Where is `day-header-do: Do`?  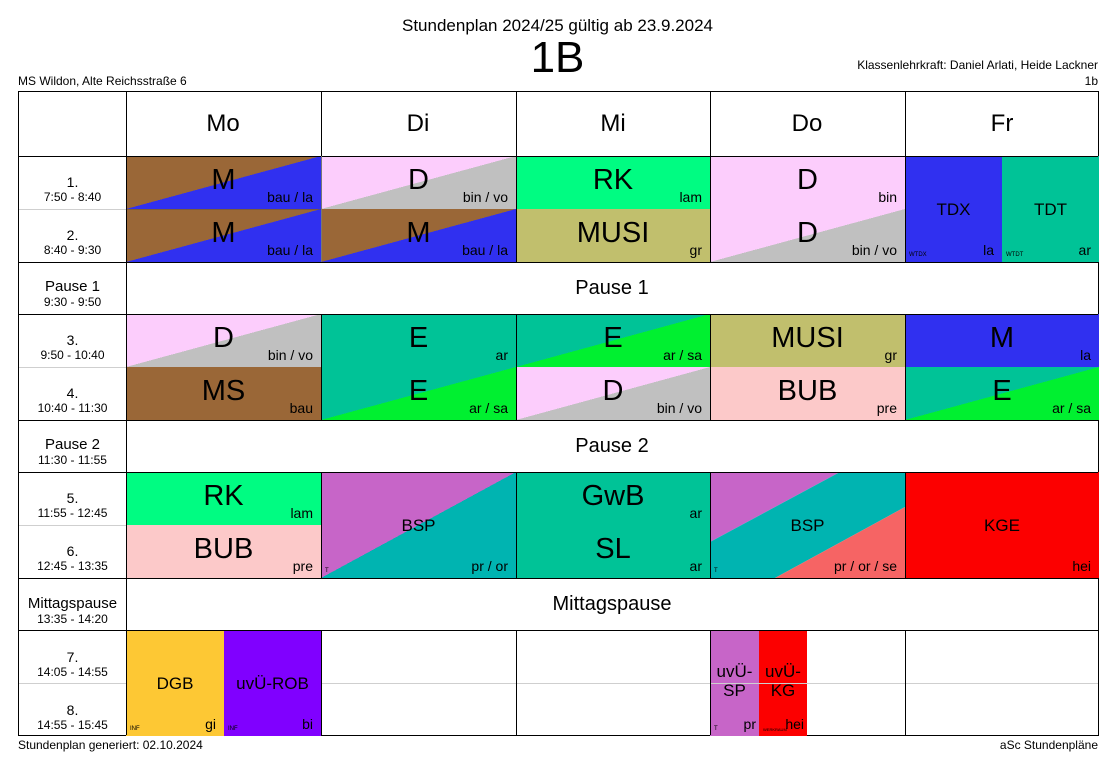
day-header-do: Do is located at coordinates (807, 123).